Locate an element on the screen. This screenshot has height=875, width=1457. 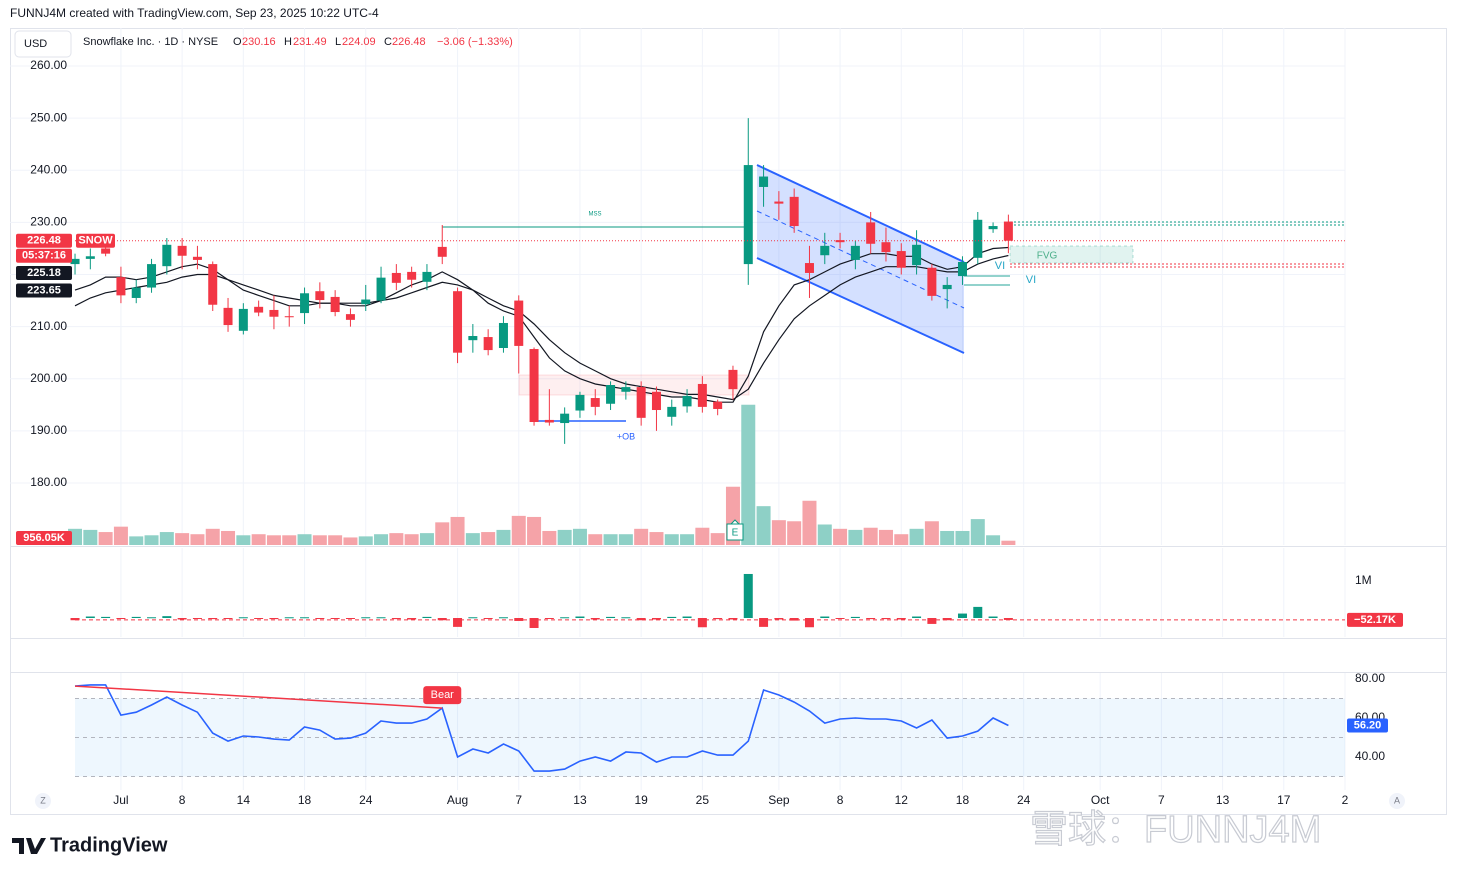
currency: USD is located at coordinates (35, 44).